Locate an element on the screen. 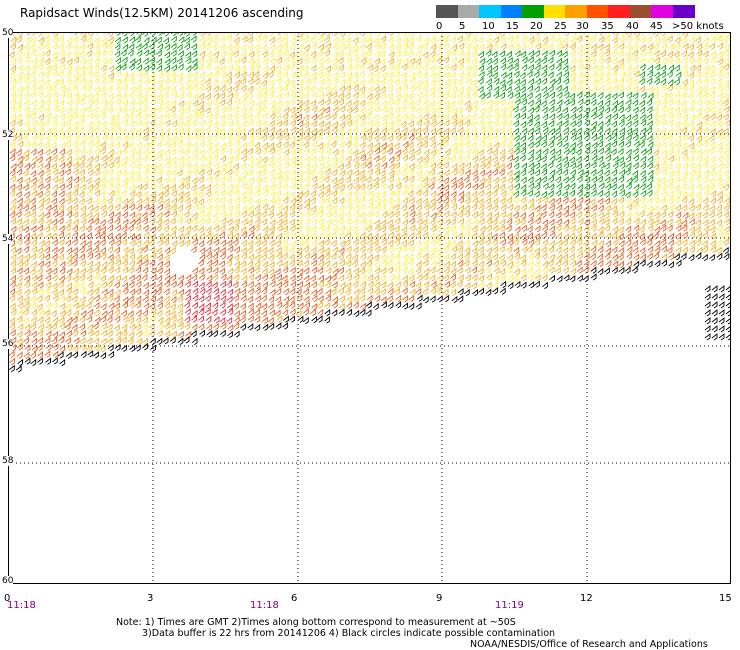 Image resolution: width=740 pixels, height=650 pixels. scale-label: 25 is located at coordinates (560, 26).